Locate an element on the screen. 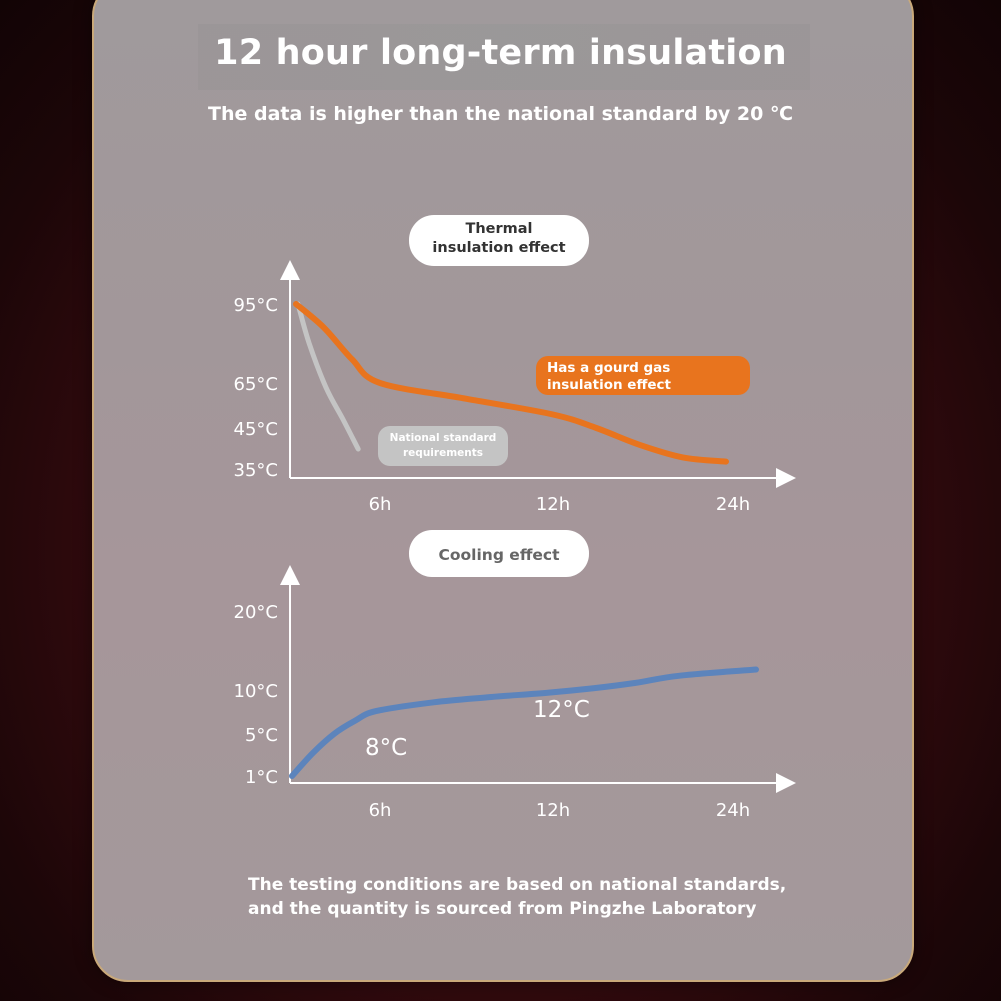 This screenshot has height=1001, width=1001. annotation-12c: 12°C is located at coordinates (561, 710).